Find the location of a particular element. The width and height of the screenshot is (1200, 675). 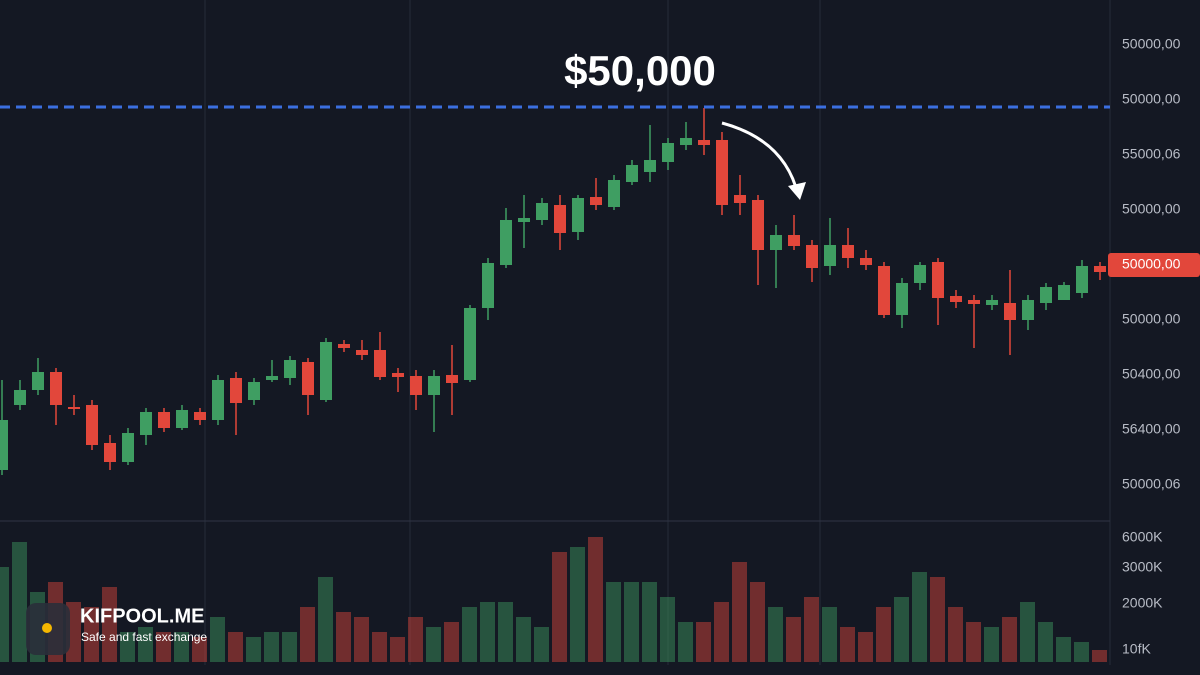

price-axis-label: 56400,00 is located at coordinates (1151, 429).